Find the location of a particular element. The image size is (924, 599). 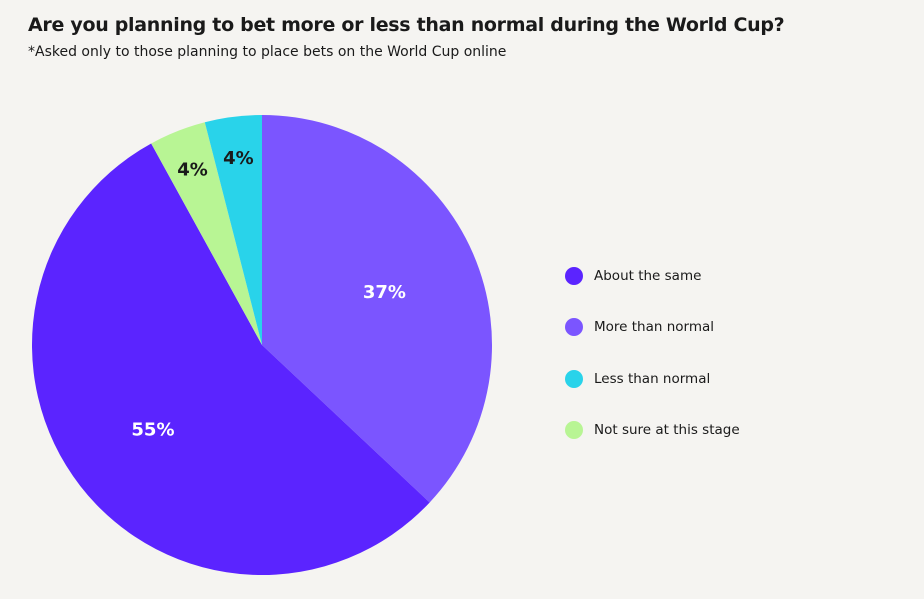

legend-item: Not sure at this stage is located at coordinates (652, 431).